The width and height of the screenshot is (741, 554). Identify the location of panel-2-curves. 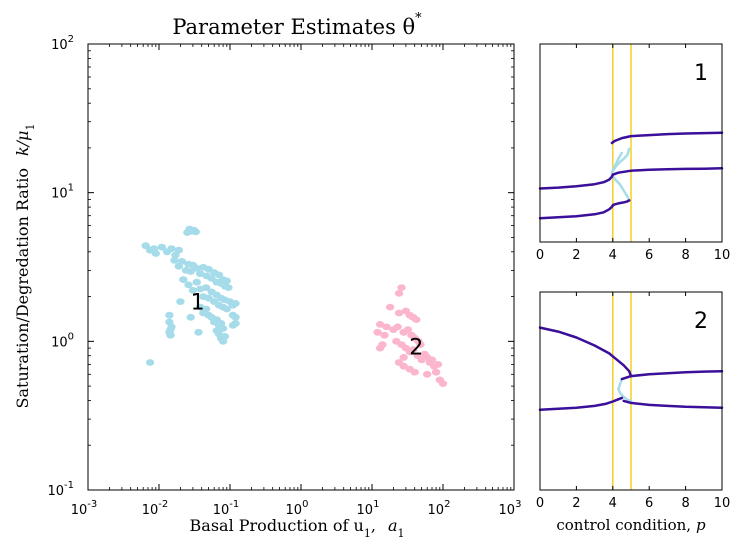
(631, 391).